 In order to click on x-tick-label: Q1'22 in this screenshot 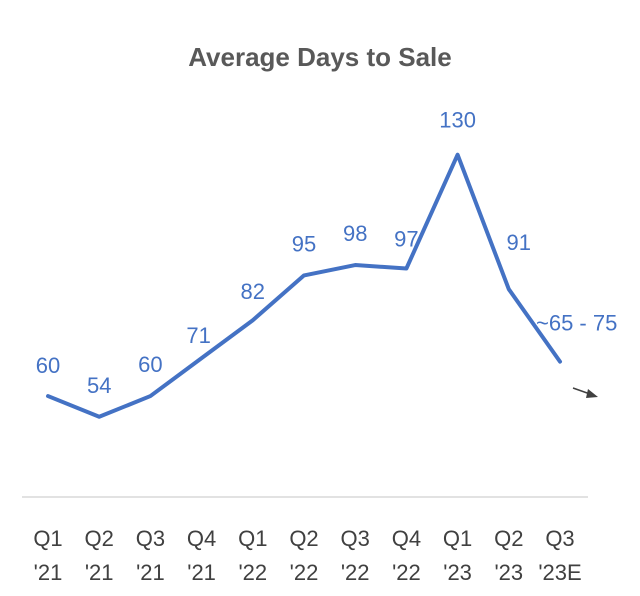, I will do `click(252, 555)`.